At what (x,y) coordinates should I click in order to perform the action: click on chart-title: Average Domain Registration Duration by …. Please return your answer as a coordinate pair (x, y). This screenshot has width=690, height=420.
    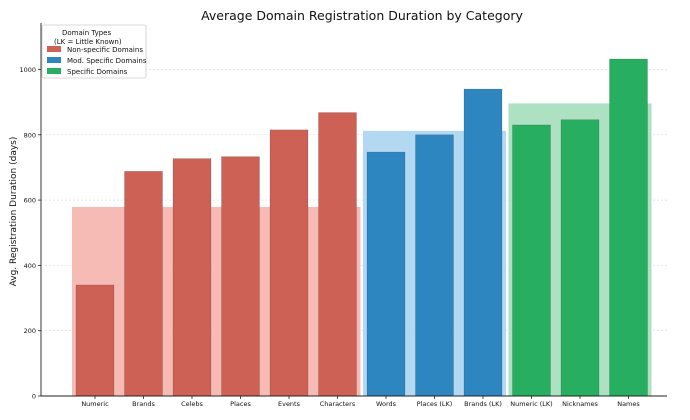
    Looking at the image, I should click on (362, 15).